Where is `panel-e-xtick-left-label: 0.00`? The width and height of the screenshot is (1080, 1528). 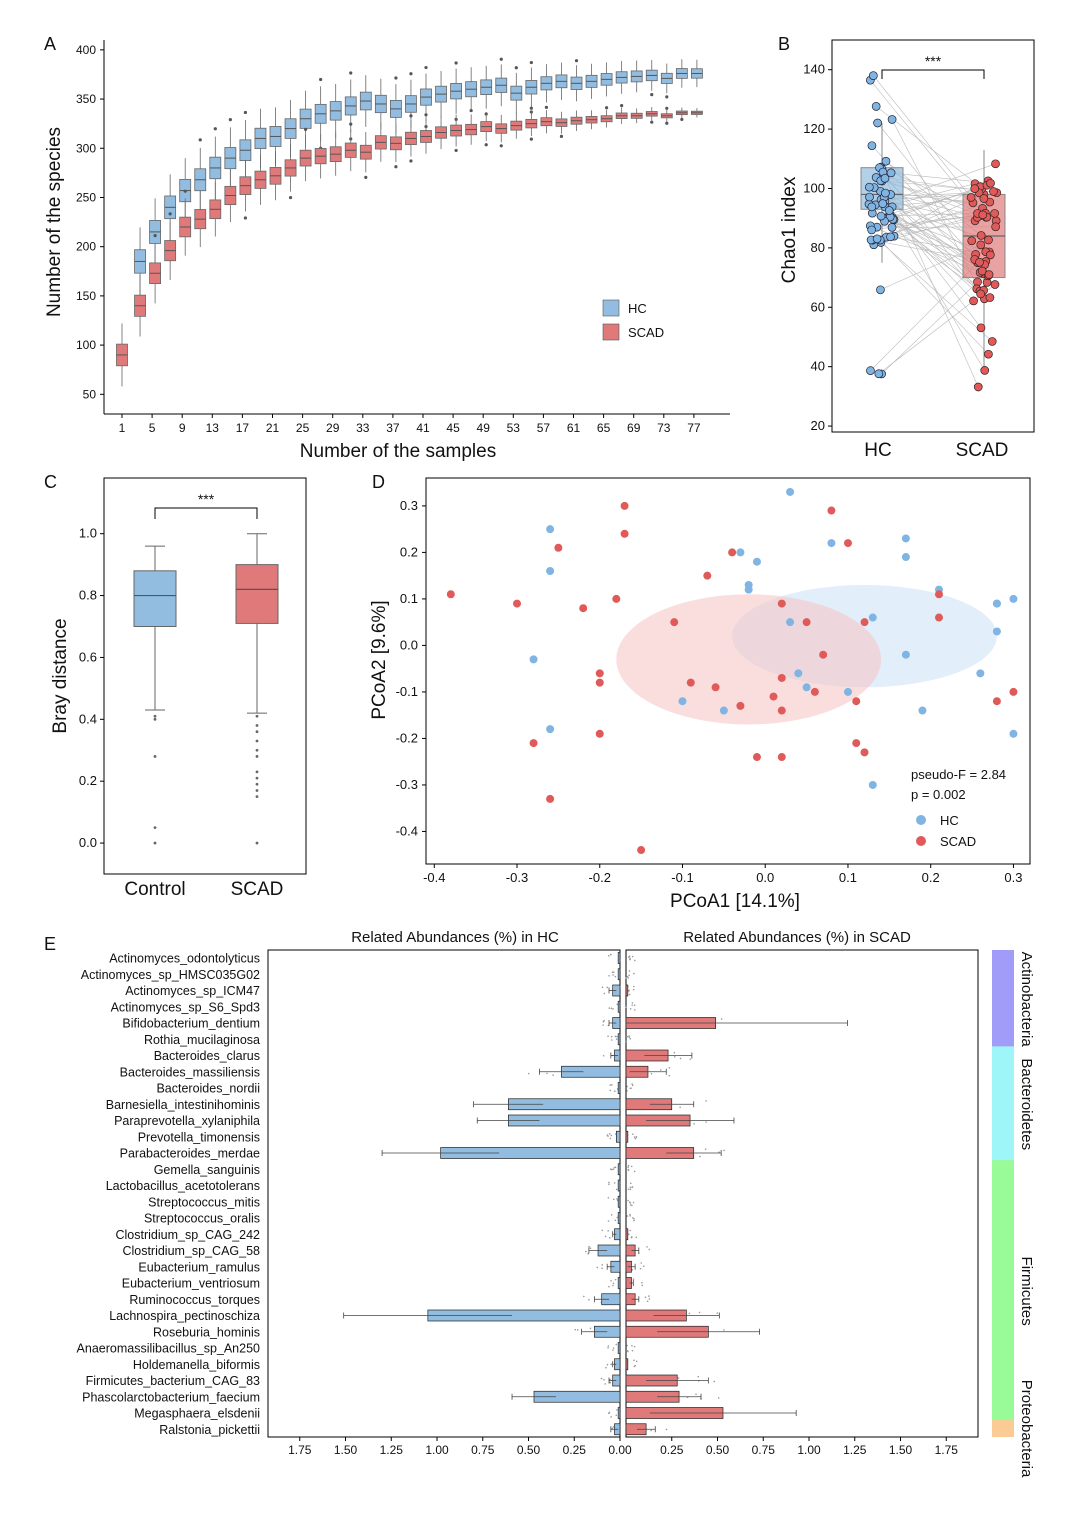
panel-e-xtick-left-label: 0.00 is located at coordinates (620, 1450).